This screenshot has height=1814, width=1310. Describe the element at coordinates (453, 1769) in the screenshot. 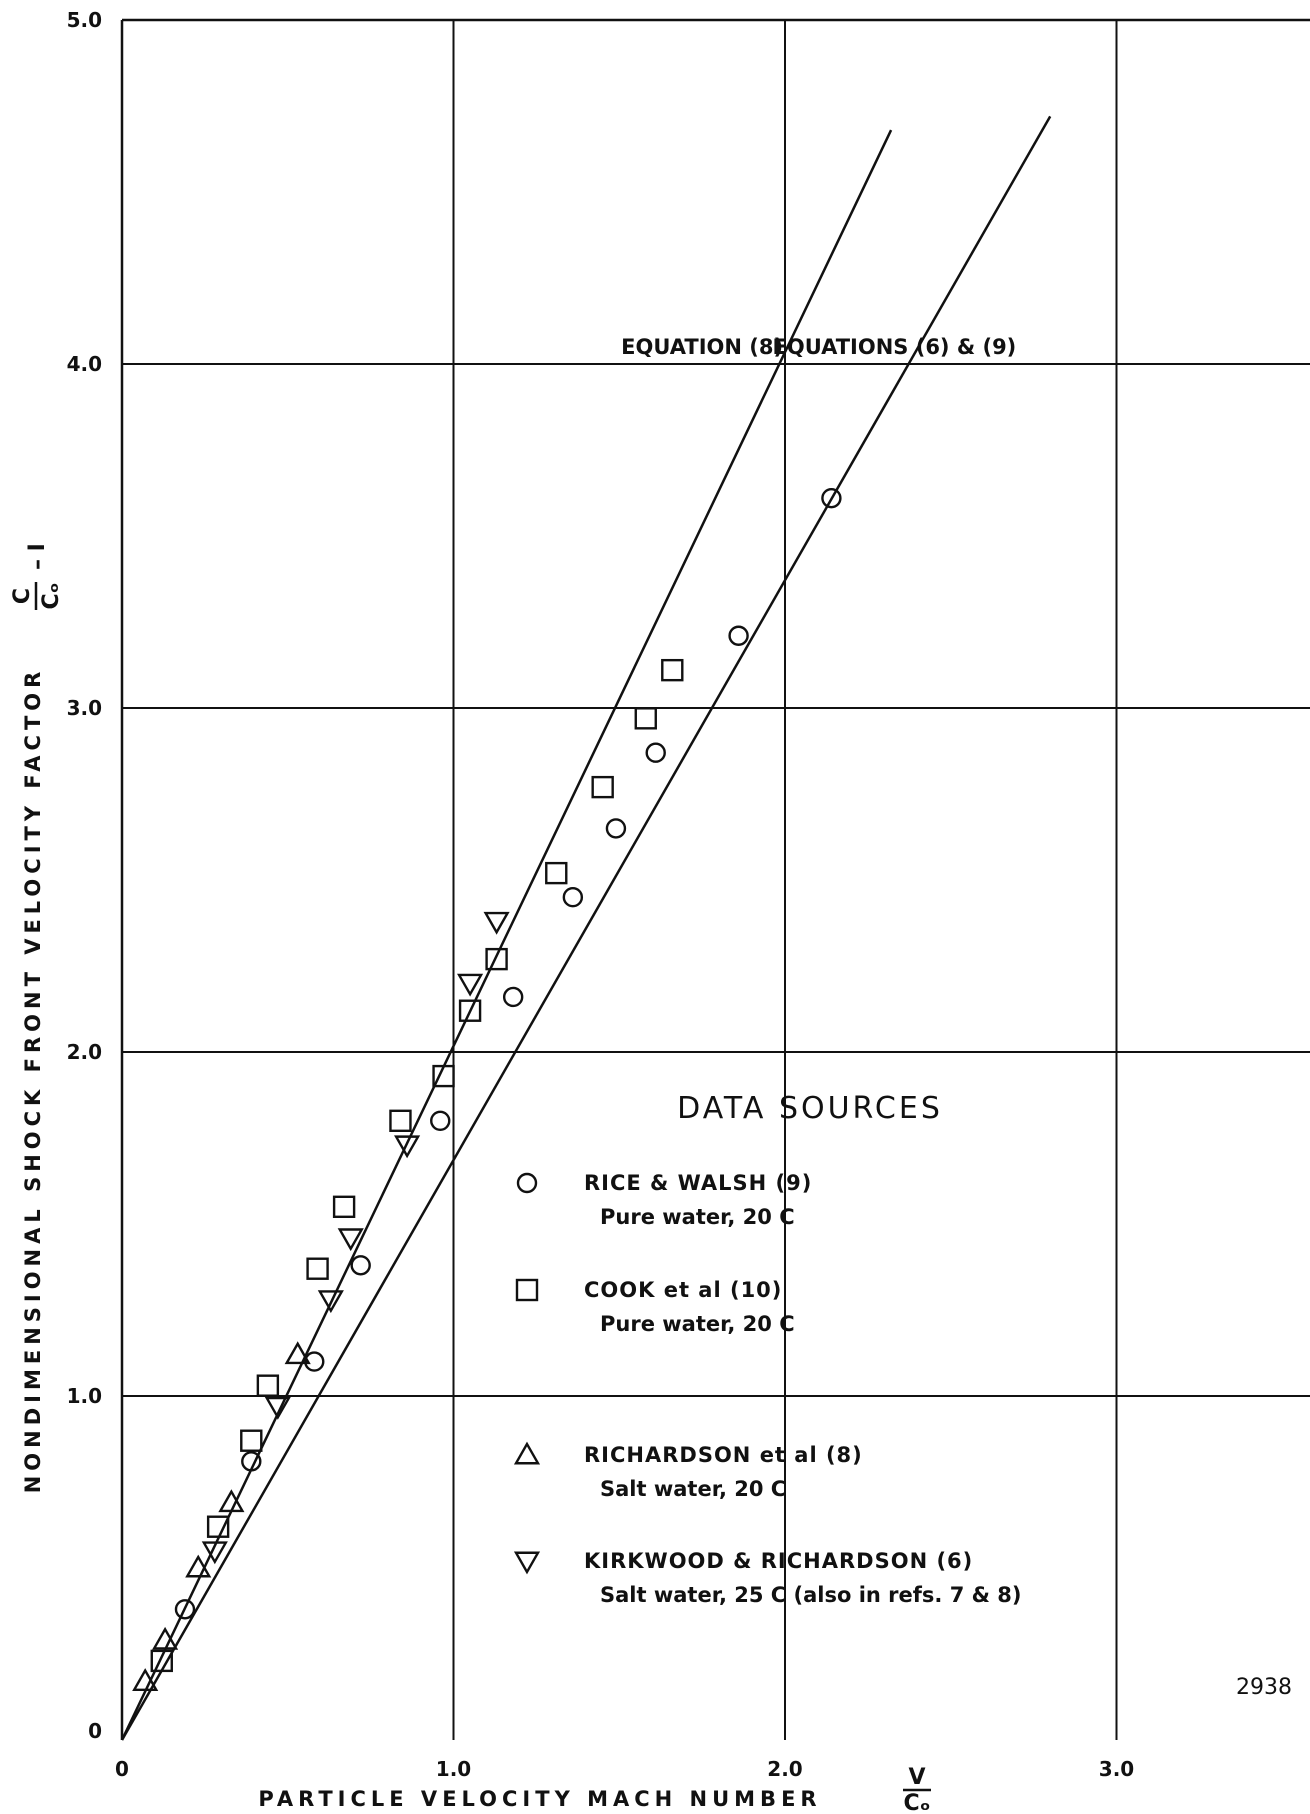

I see `x-tick-label: 1.0` at that location.